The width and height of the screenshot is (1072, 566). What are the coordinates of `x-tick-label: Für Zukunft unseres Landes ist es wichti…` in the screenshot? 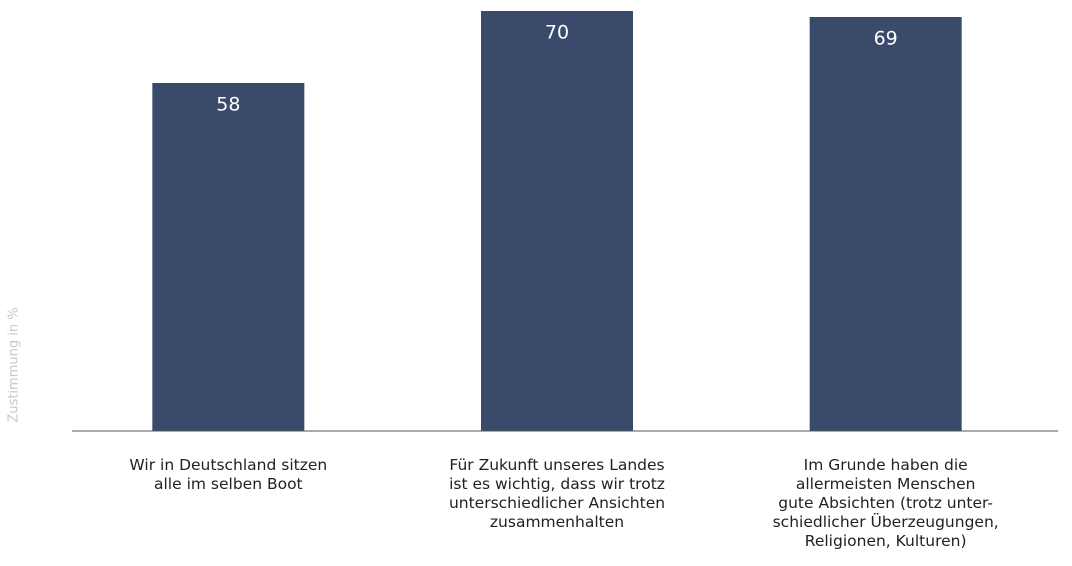 It's located at (557, 493).